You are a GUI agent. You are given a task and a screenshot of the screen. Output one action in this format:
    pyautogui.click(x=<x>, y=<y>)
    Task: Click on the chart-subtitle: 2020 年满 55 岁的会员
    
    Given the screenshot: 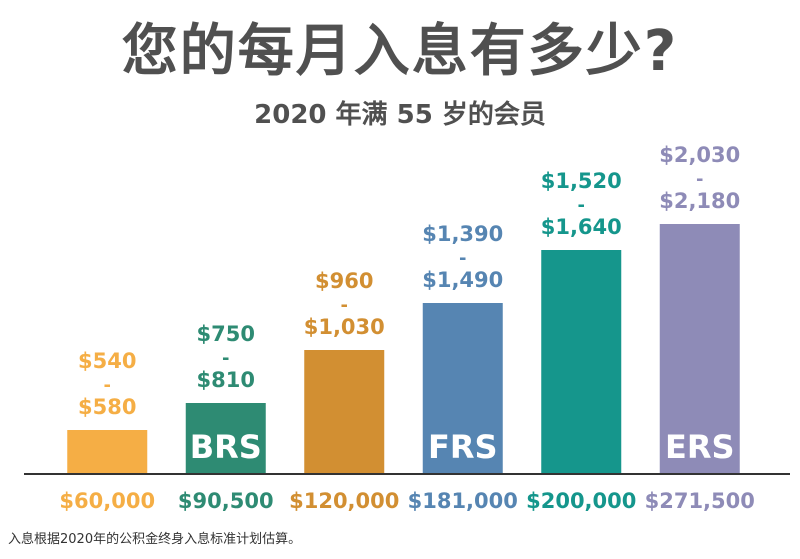 What is the action you would take?
    pyautogui.click(x=400, y=115)
    